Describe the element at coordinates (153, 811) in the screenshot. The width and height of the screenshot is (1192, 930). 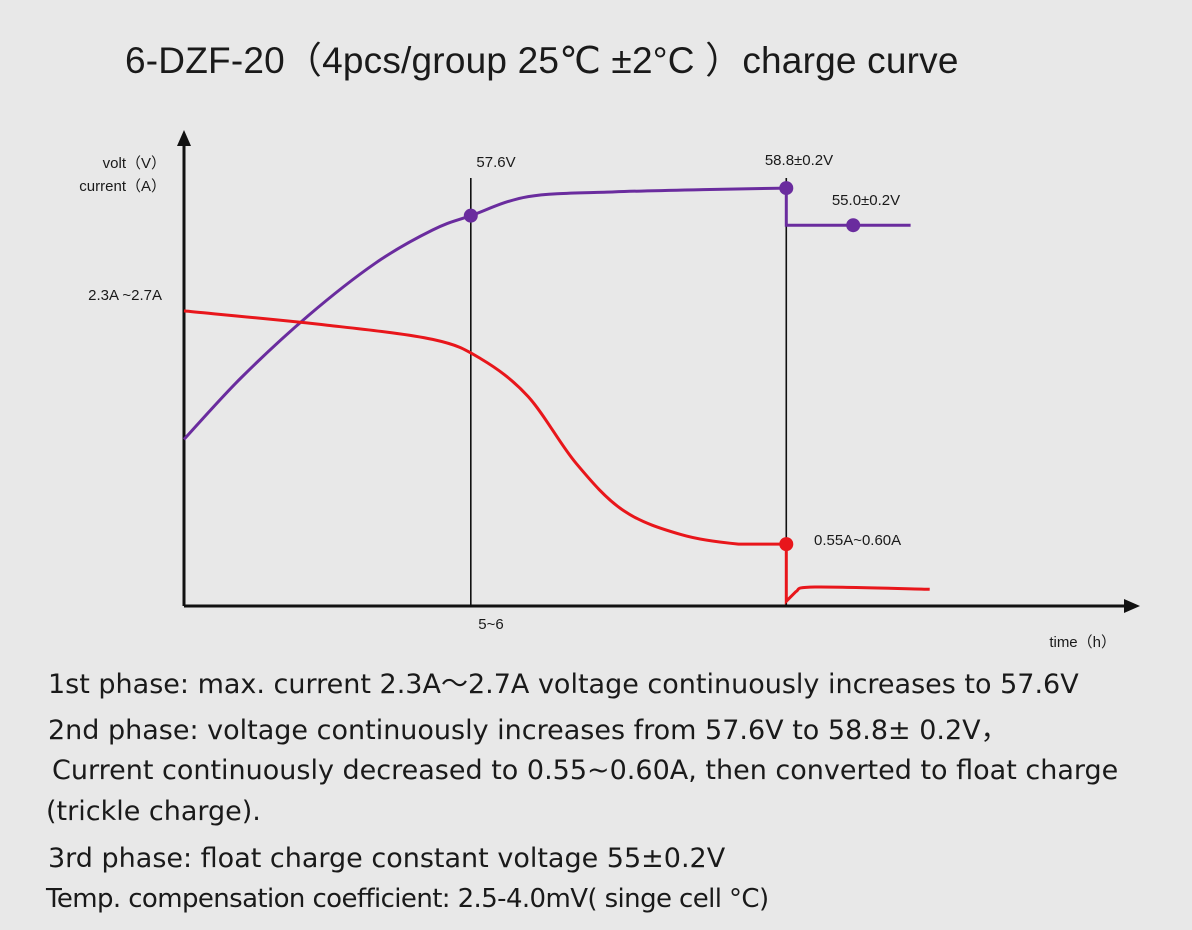
I see `note-trickle-charge: (trickle charge).` at that location.